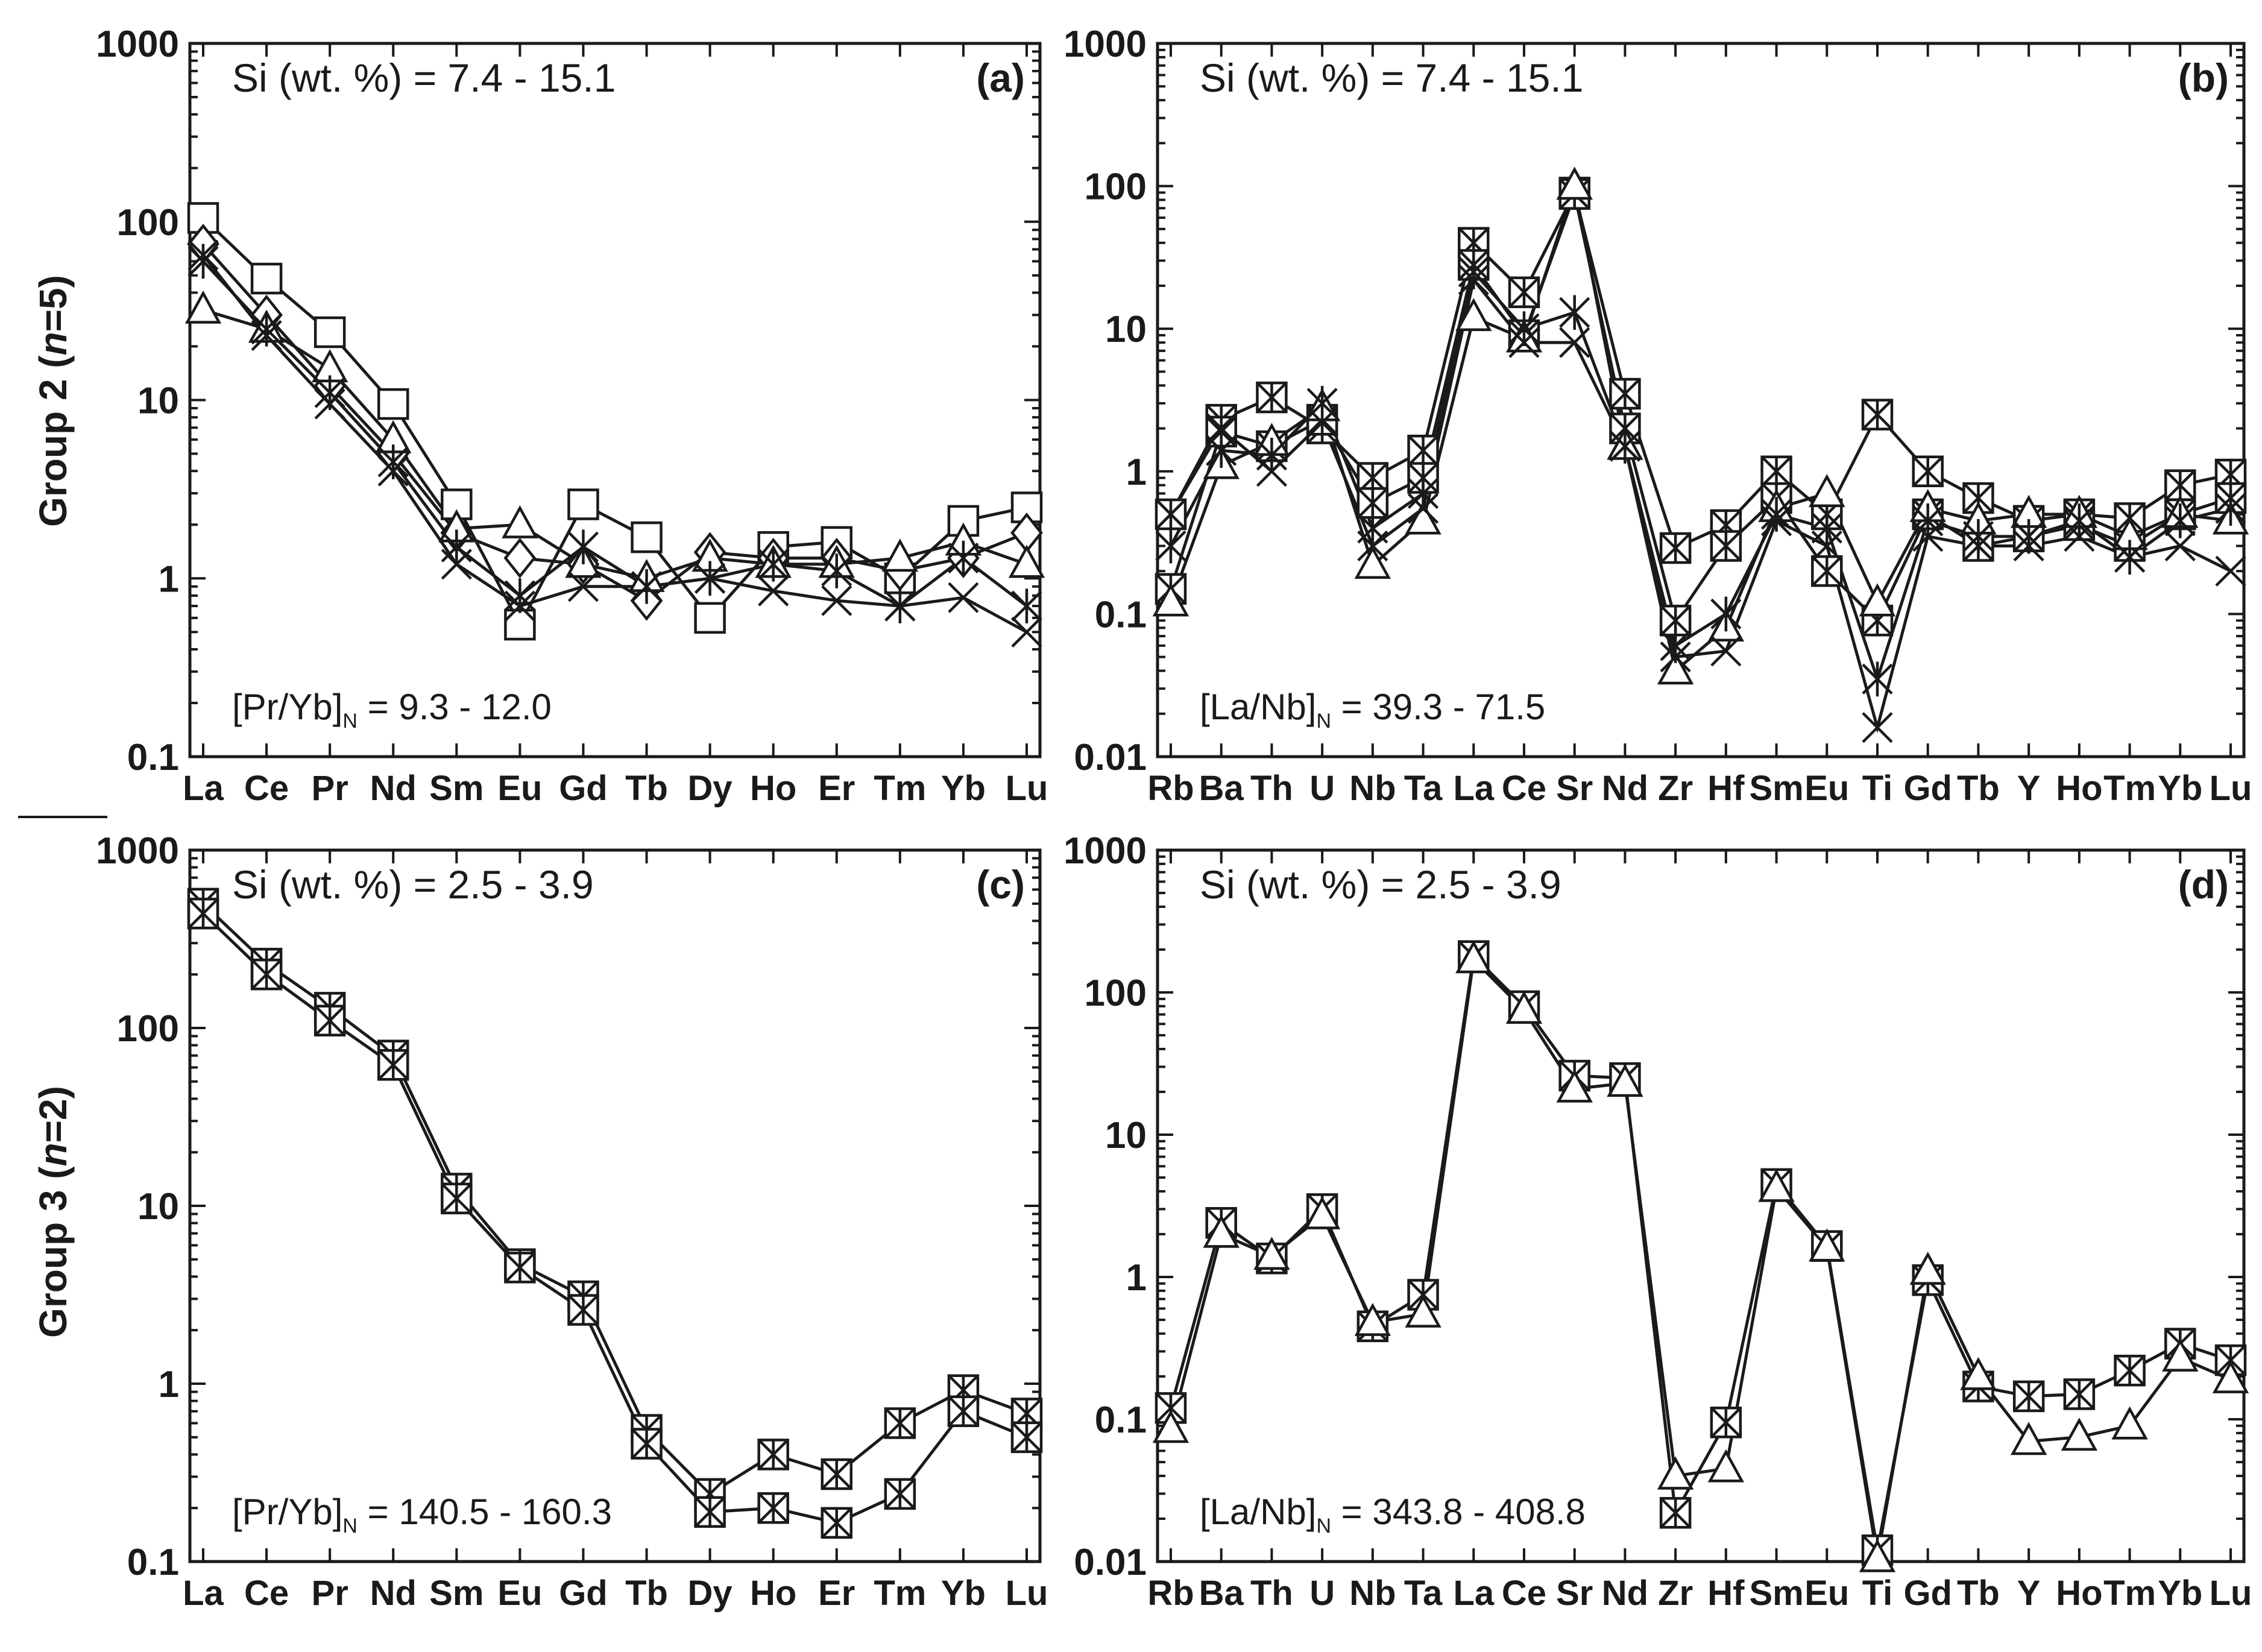 The image size is (2262, 1652). I want to click on panel-letter: (c), so click(1000, 884).